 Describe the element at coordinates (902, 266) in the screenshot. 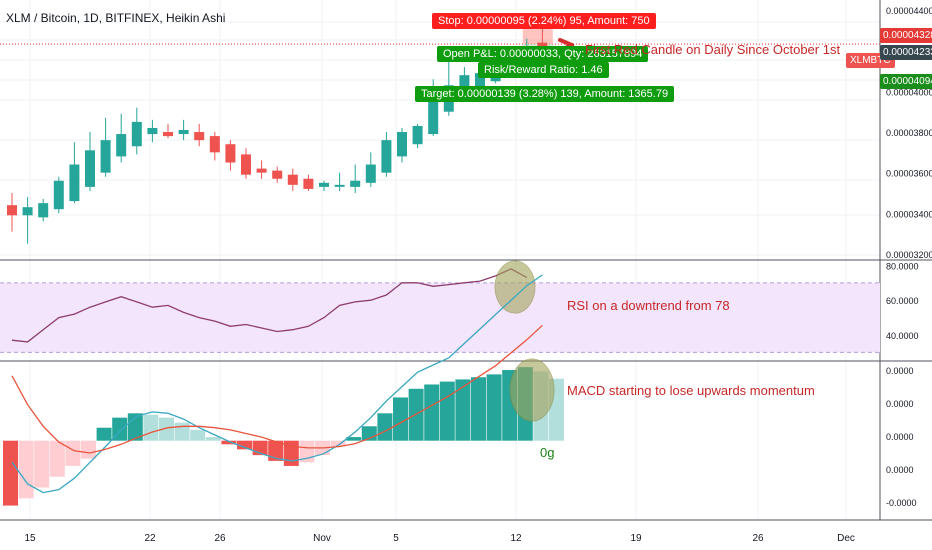

I see `rsi-axis-tick: 80.0000` at that location.